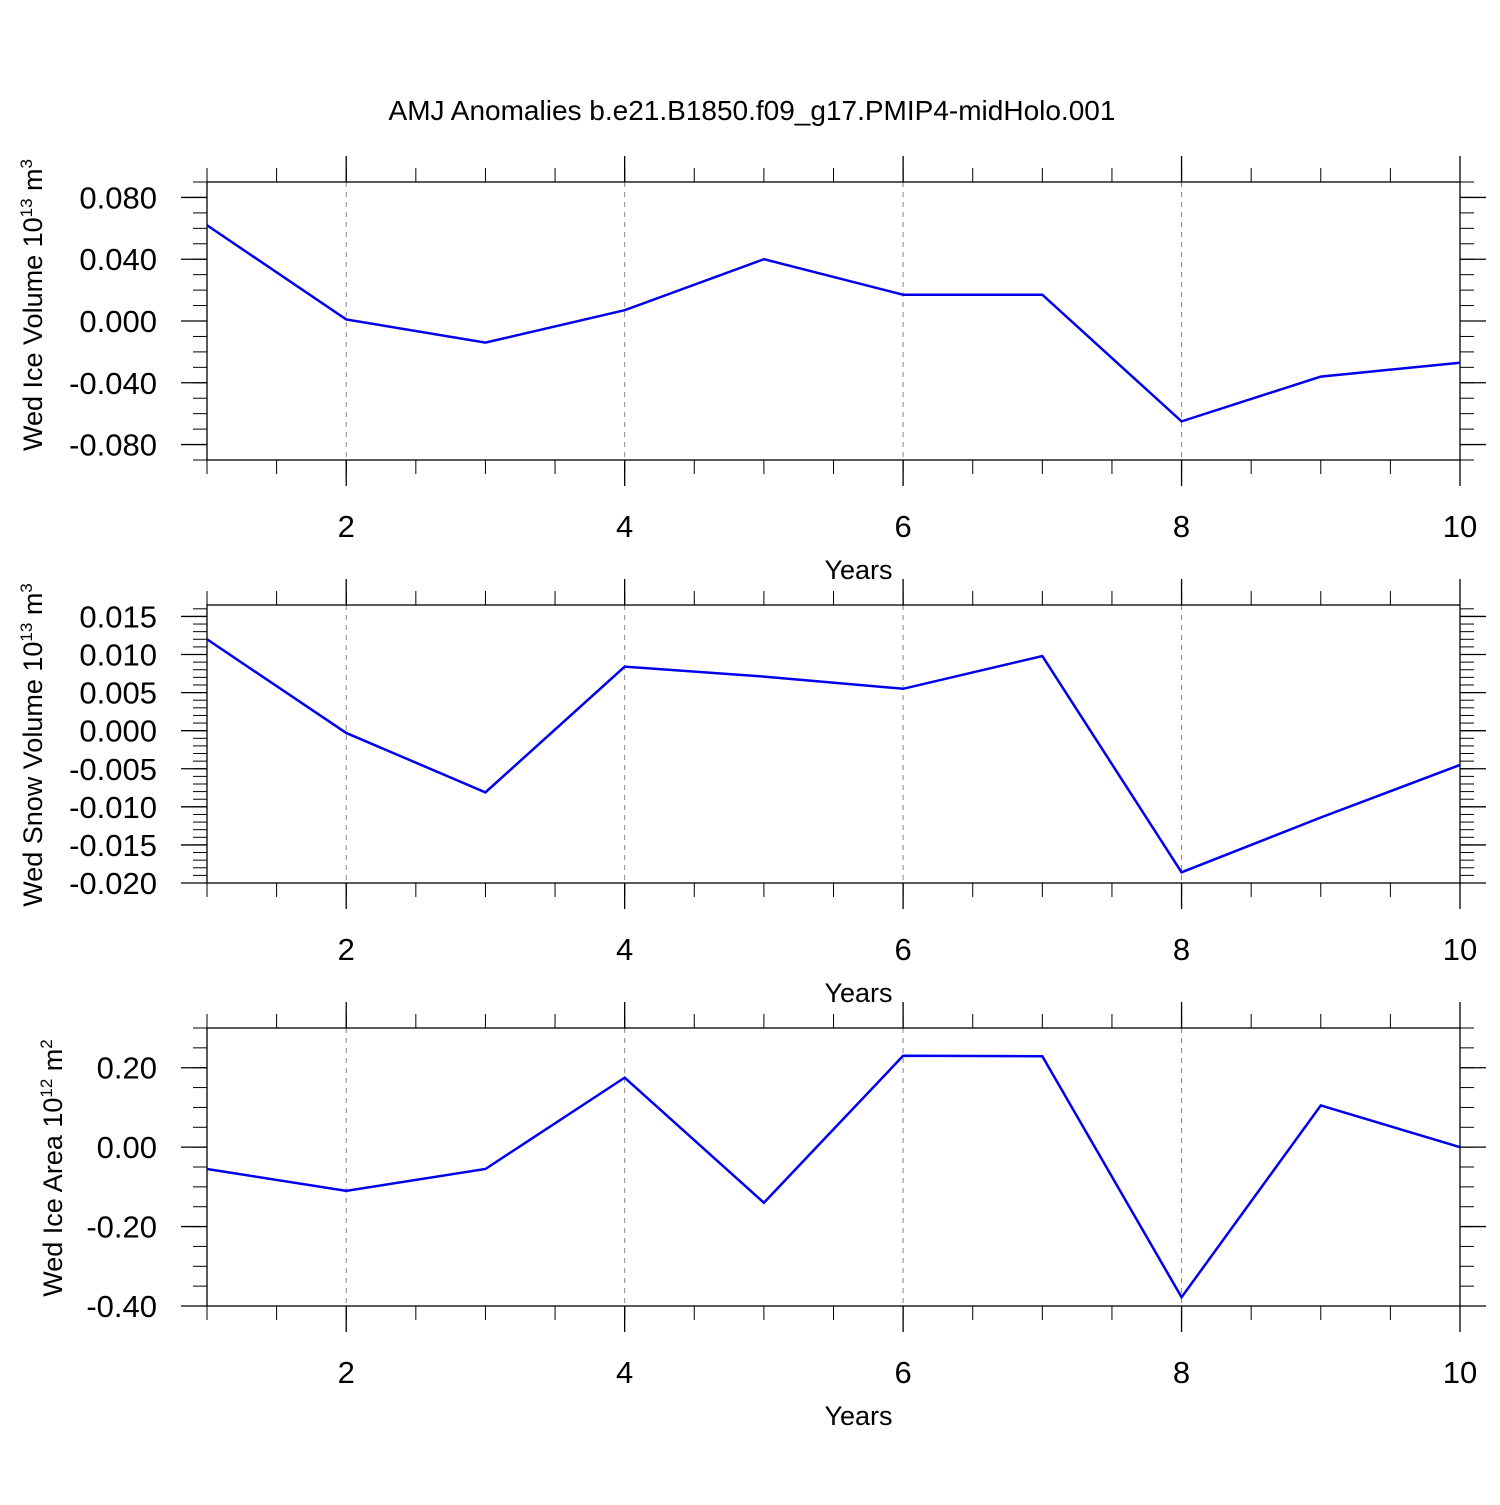 This screenshot has height=1505, width=1500. What do you see at coordinates (113, 807) in the screenshot?
I see `y-tick-label: -0.010` at bounding box center [113, 807].